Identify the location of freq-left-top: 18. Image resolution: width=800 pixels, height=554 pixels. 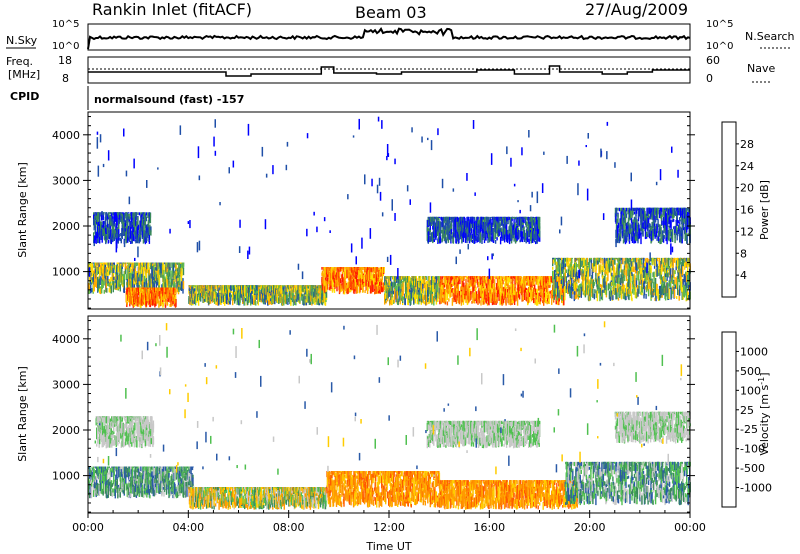
(65, 60).